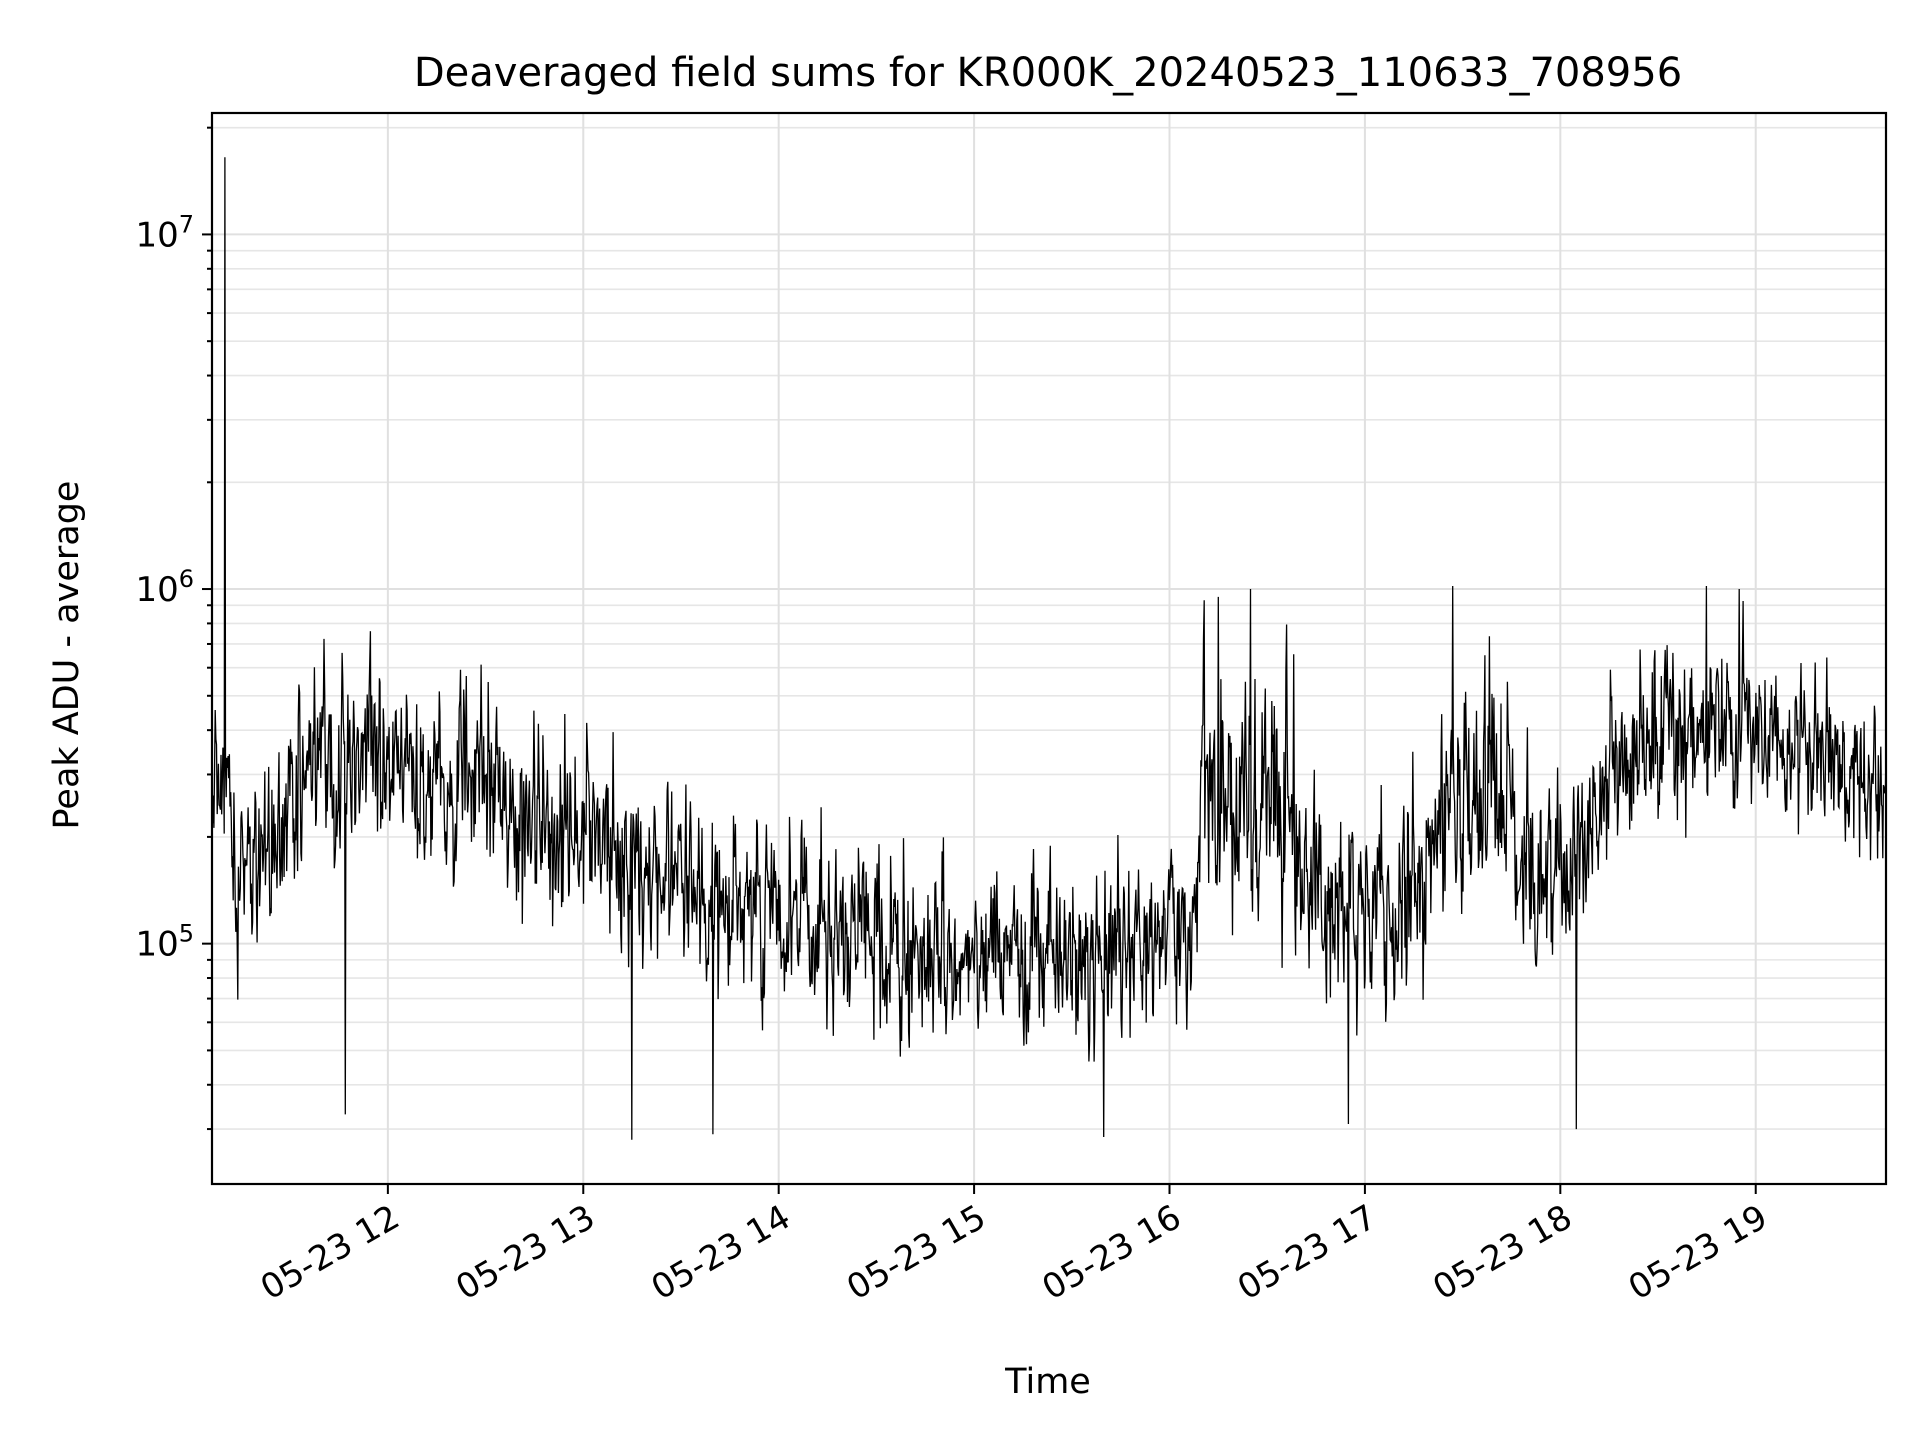 The image size is (1920, 1440). What do you see at coordinates (186, 224) in the screenshot?
I see `y-tick-label-exponent: 7` at bounding box center [186, 224].